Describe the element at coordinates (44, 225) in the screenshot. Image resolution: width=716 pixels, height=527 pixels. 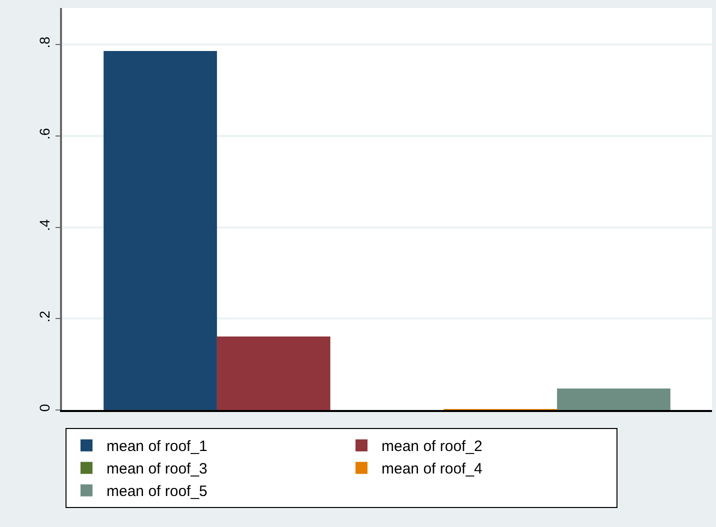
I see `y-tick-label: .4` at that location.